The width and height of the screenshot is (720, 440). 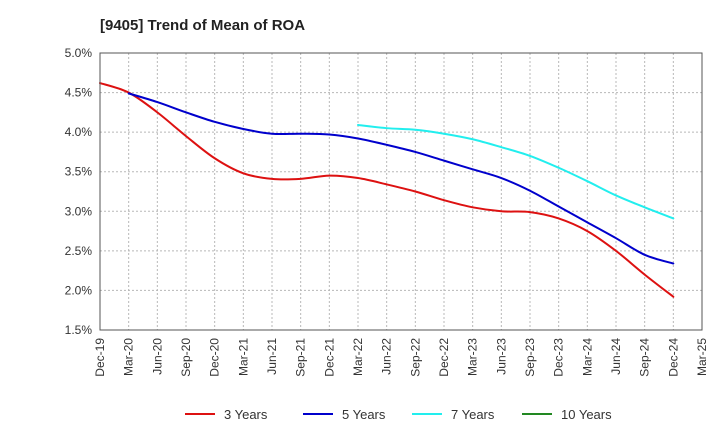 What do you see at coordinates (559, 357) in the screenshot?
I see `x-tick-label: Dec-23` at bounding box center [559, 357].